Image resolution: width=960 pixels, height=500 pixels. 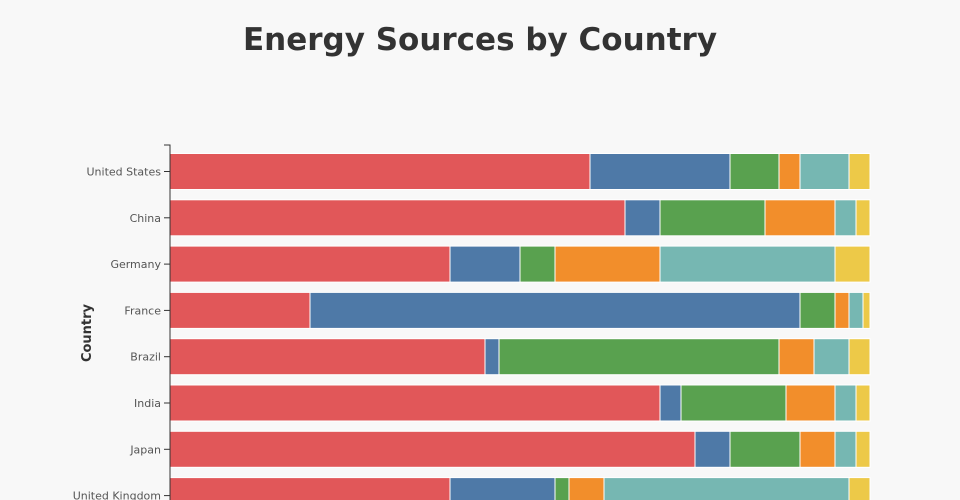 I want to click on y-tick-label-japan: Japan, so click(x=145, y=449).